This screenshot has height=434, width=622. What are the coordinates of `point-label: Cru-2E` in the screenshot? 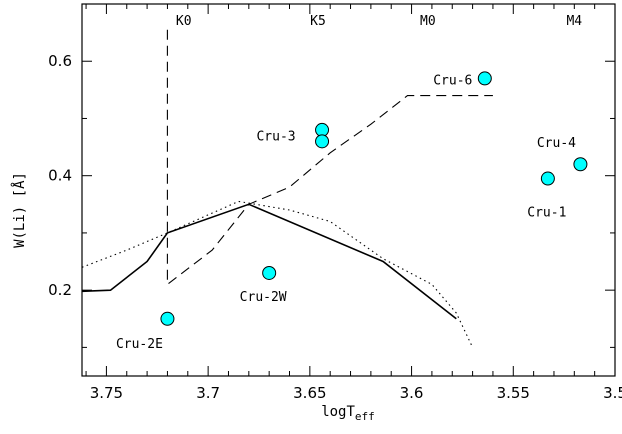 It's located at (139, 344).